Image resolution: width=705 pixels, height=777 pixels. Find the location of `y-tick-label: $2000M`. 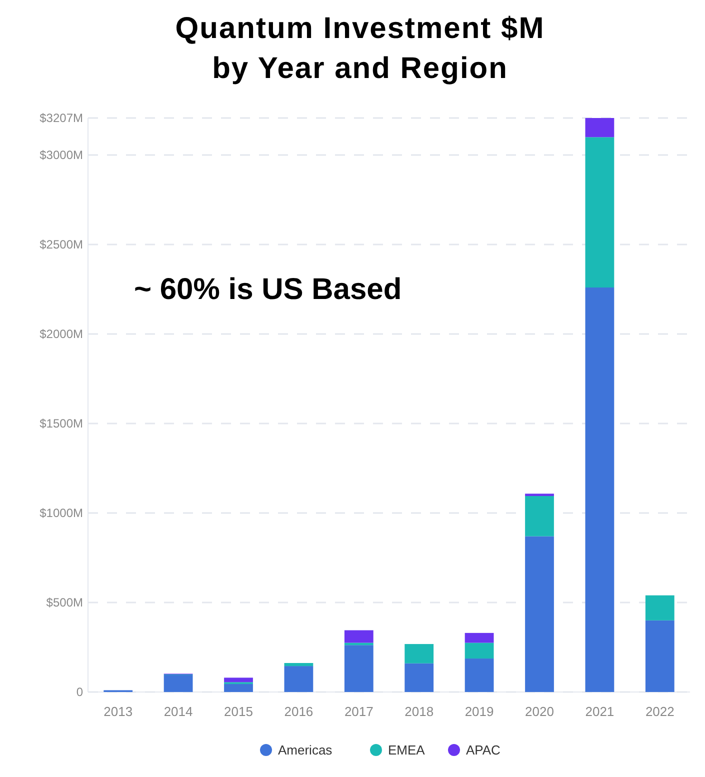

y-tick-label: $2000M is located at coordinates (61, 334).